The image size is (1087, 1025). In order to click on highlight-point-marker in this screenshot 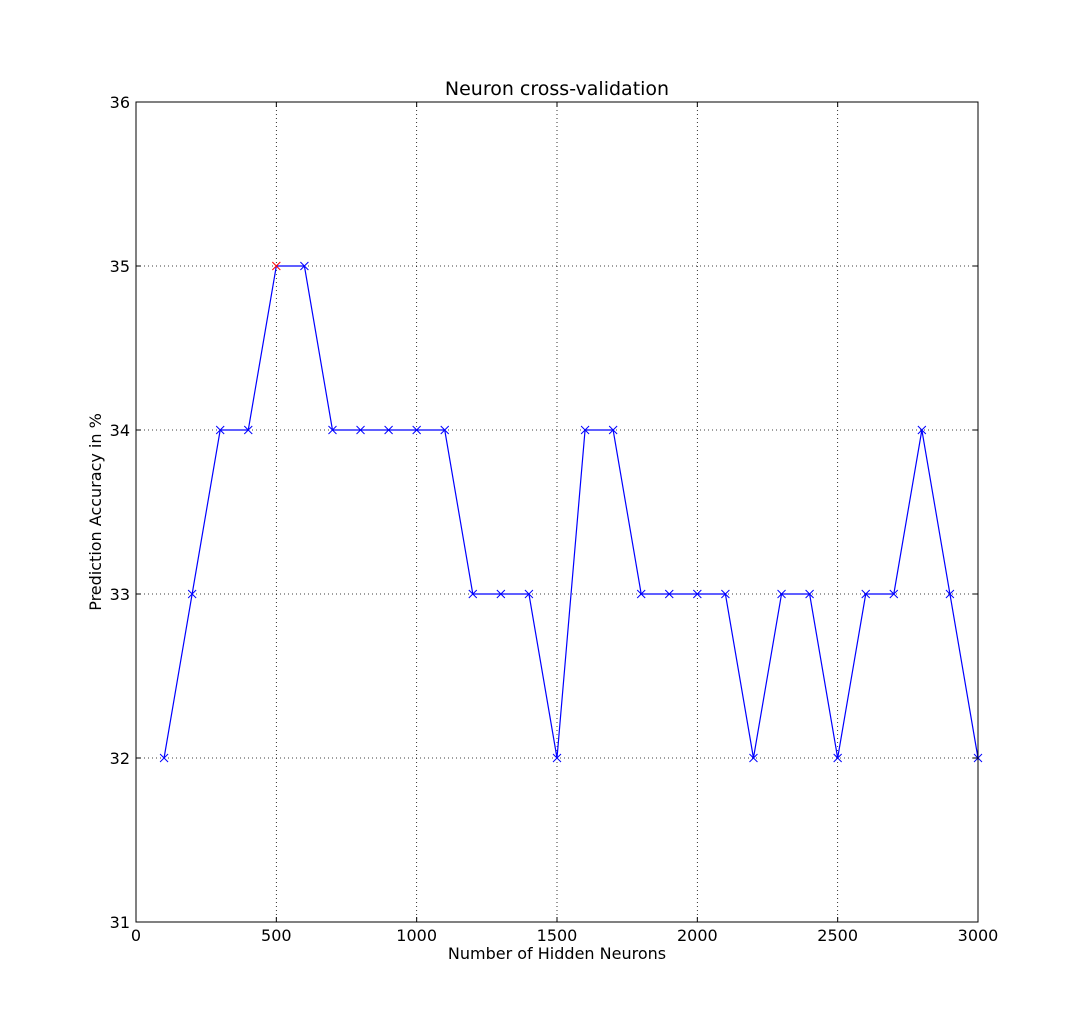, I will do `click(276, 266)`.